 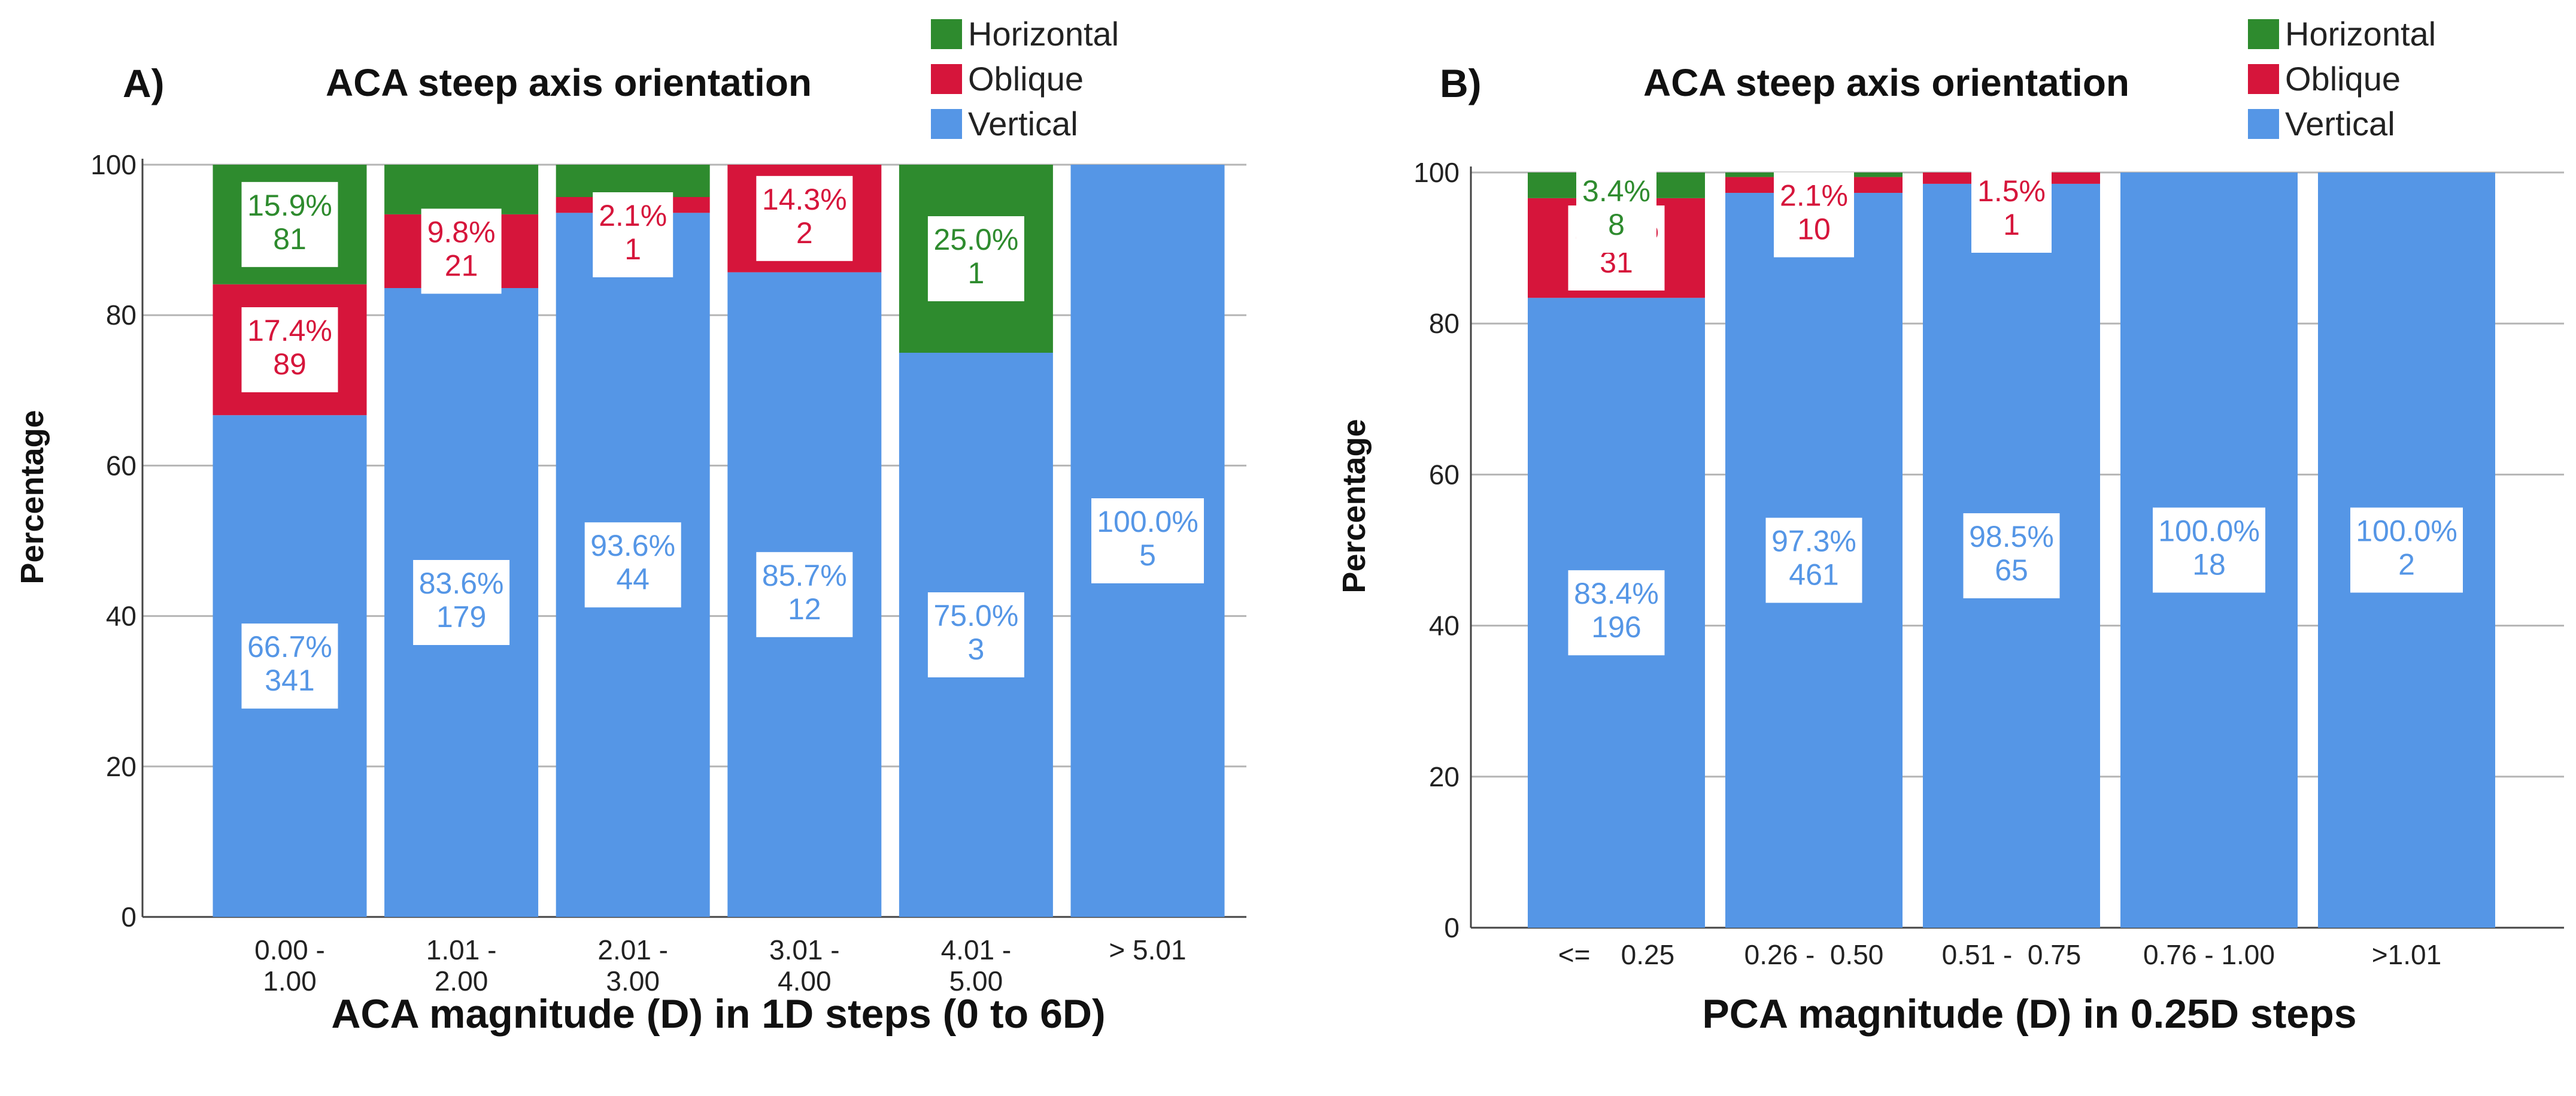 What do you see at coordinates (805, 199) in the screenshot?
I see `data-label: 14.3%` at bounding box center [805, 199].